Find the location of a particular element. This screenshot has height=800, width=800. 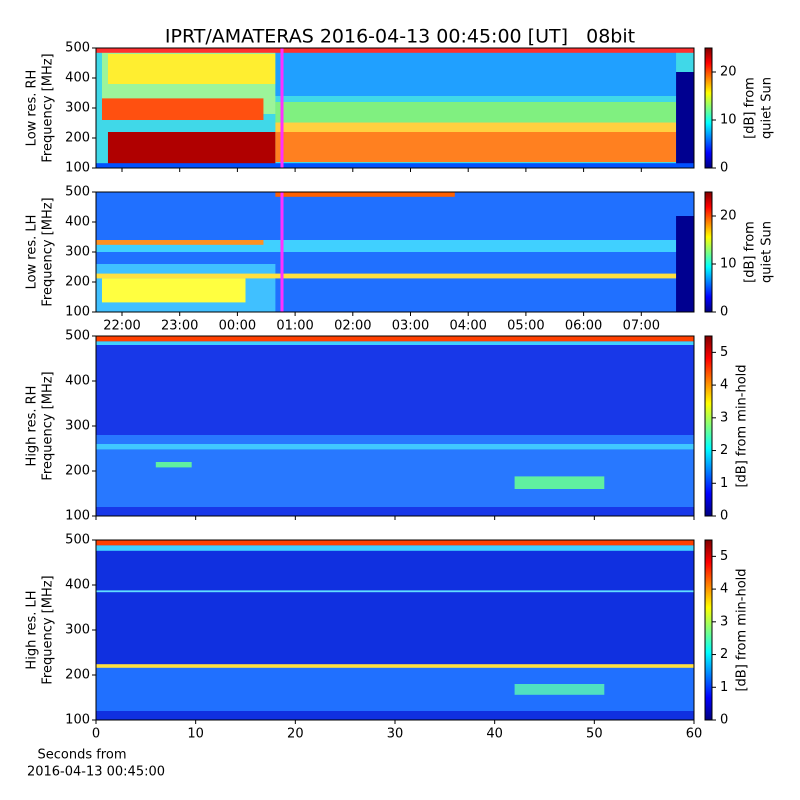

x-tick-label: 00:00 is located at coordinates (237, 326).